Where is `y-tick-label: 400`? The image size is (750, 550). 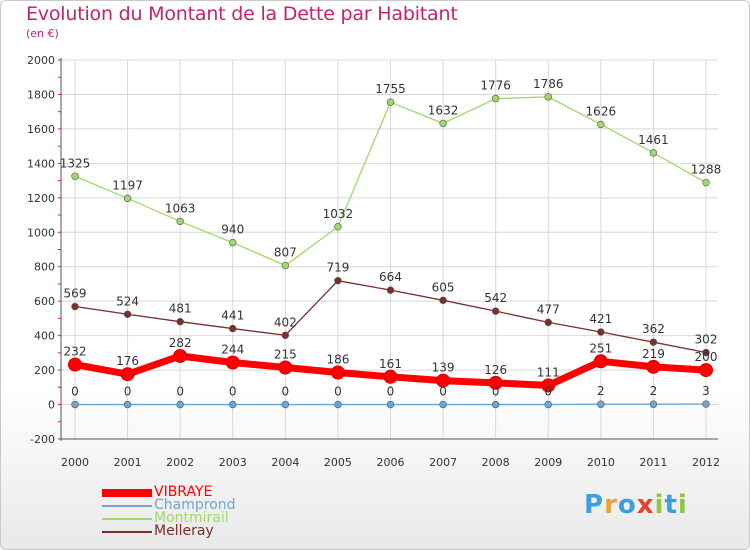 y-tick-label: 400 is located at coordinates (44, 336).